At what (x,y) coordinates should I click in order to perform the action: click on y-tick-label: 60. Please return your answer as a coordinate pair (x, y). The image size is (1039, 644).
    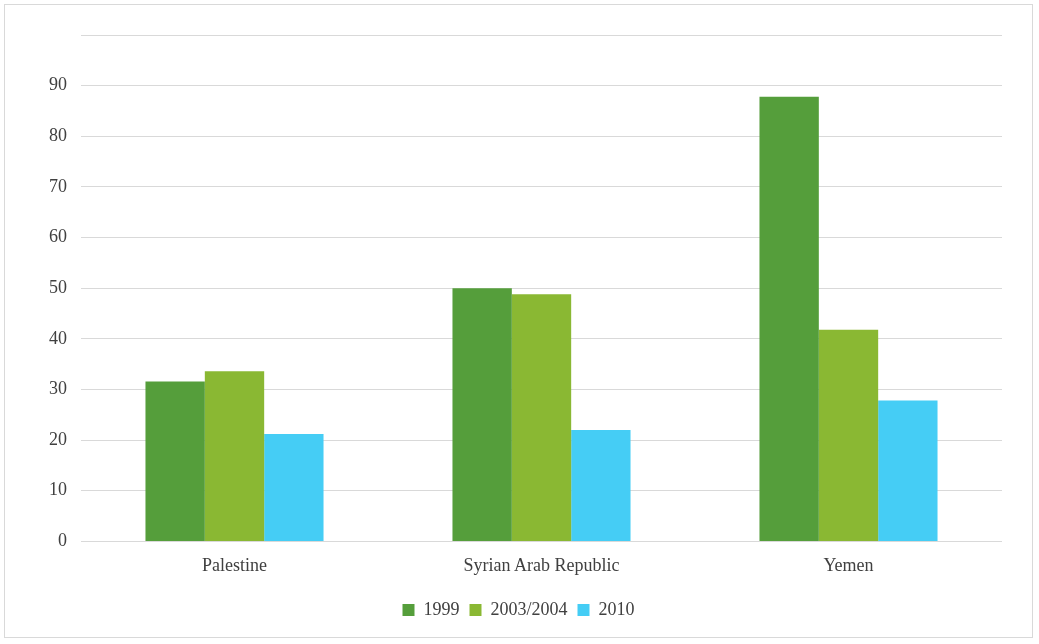
    Looking at the image, I should click on (58, 236).